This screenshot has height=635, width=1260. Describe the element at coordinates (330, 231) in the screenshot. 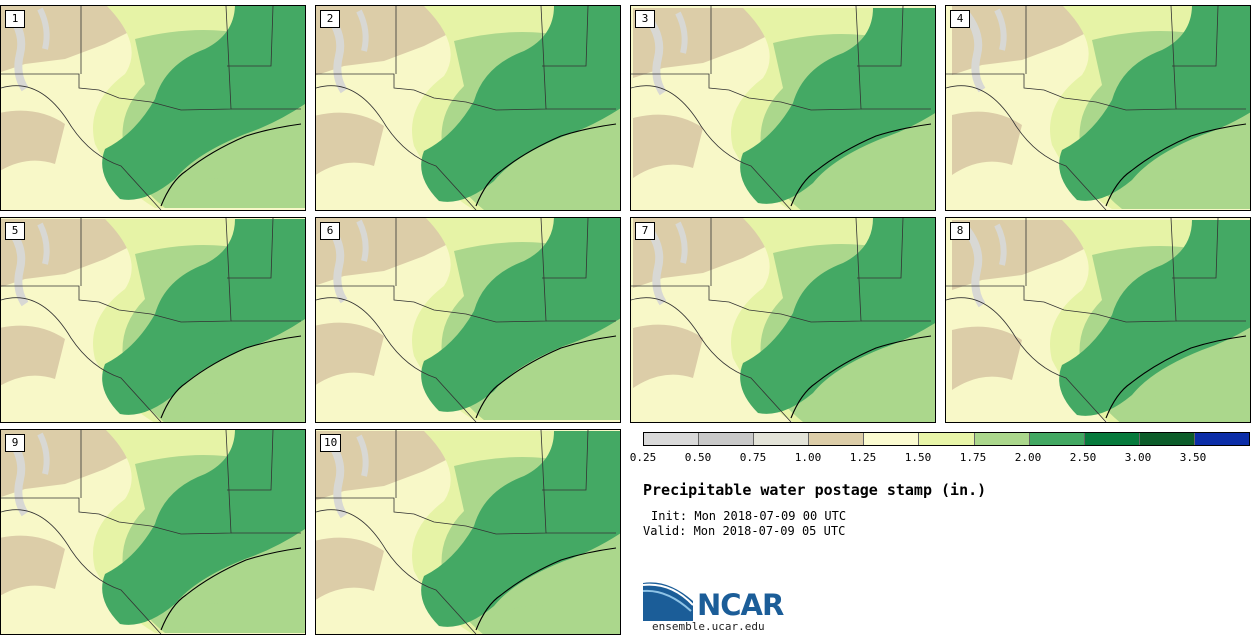

I see `member-number-label: 6` at that location.